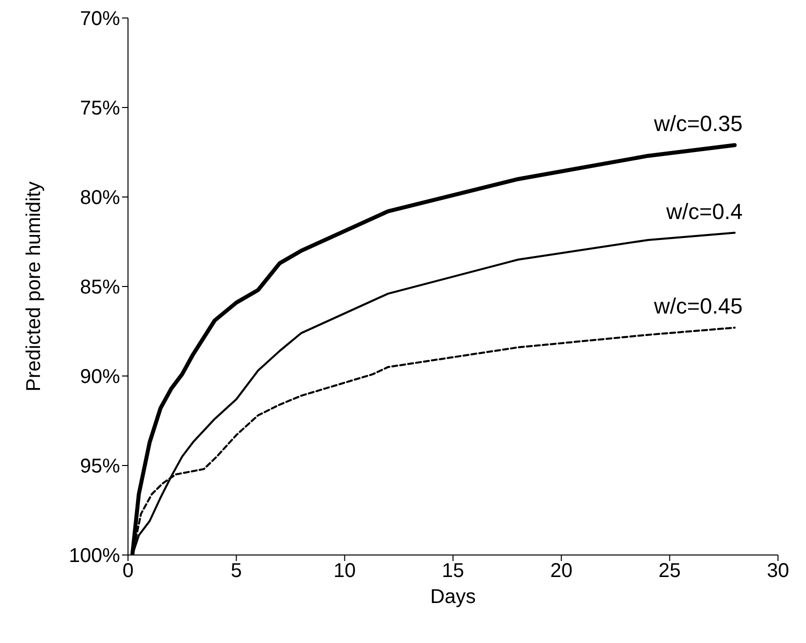  What do you see at coordinates (453, 571) in the screenshot?
I see `x-tick-label: 15` at bounding box center [453, 571].